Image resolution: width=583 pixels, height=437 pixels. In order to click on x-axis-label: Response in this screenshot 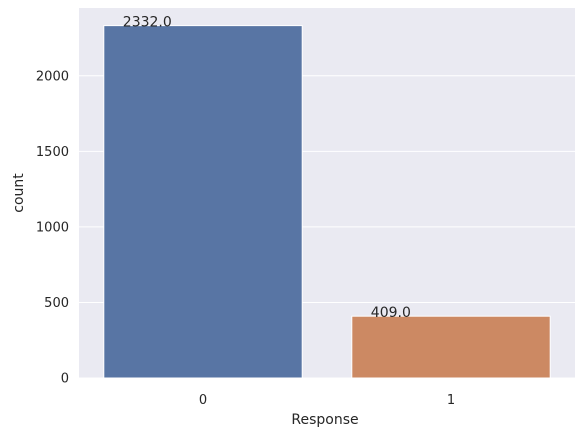, I will do `click(324, 420)`.